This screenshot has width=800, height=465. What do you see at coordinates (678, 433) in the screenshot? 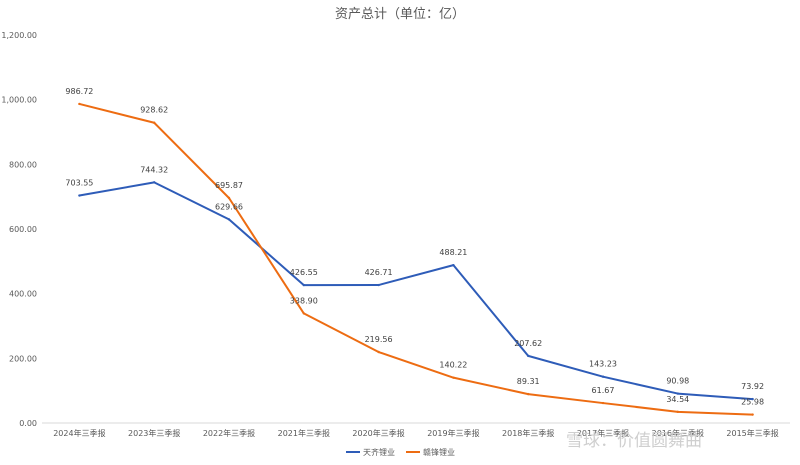
I see `x-tick-label: 2016年三季报` at bounding box center [678, 433].